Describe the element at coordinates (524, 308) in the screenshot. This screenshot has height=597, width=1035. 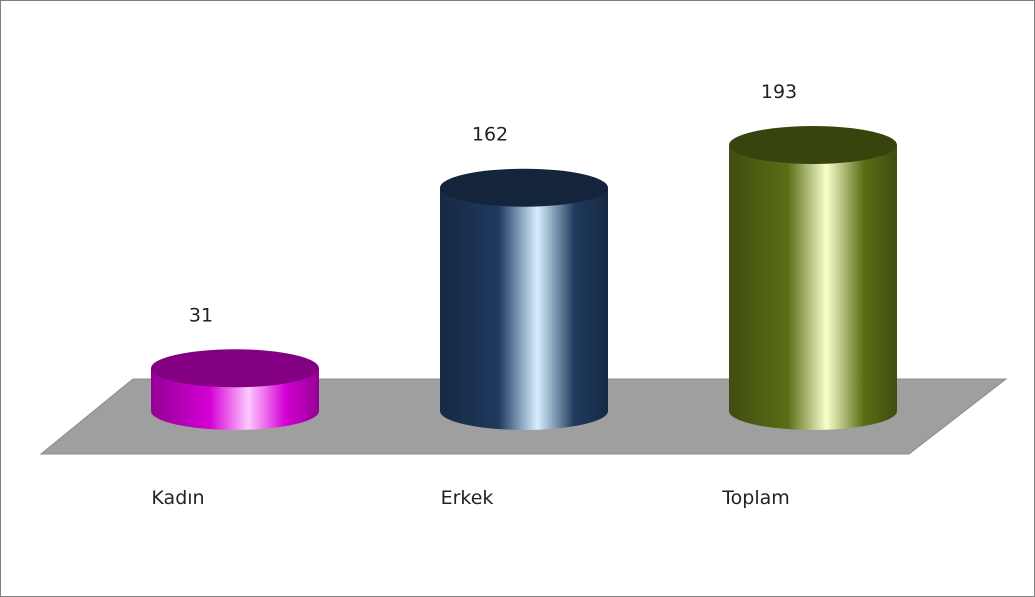
I see `bar-body-erkek` at that location.